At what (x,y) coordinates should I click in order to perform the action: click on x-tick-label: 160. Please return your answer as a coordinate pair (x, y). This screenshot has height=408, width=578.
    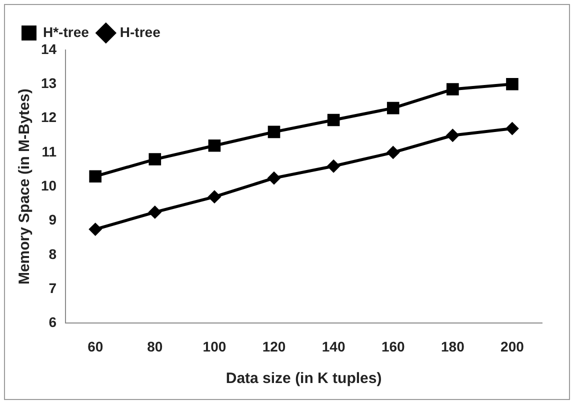
    Looking at the image, I should click on (393, 346).